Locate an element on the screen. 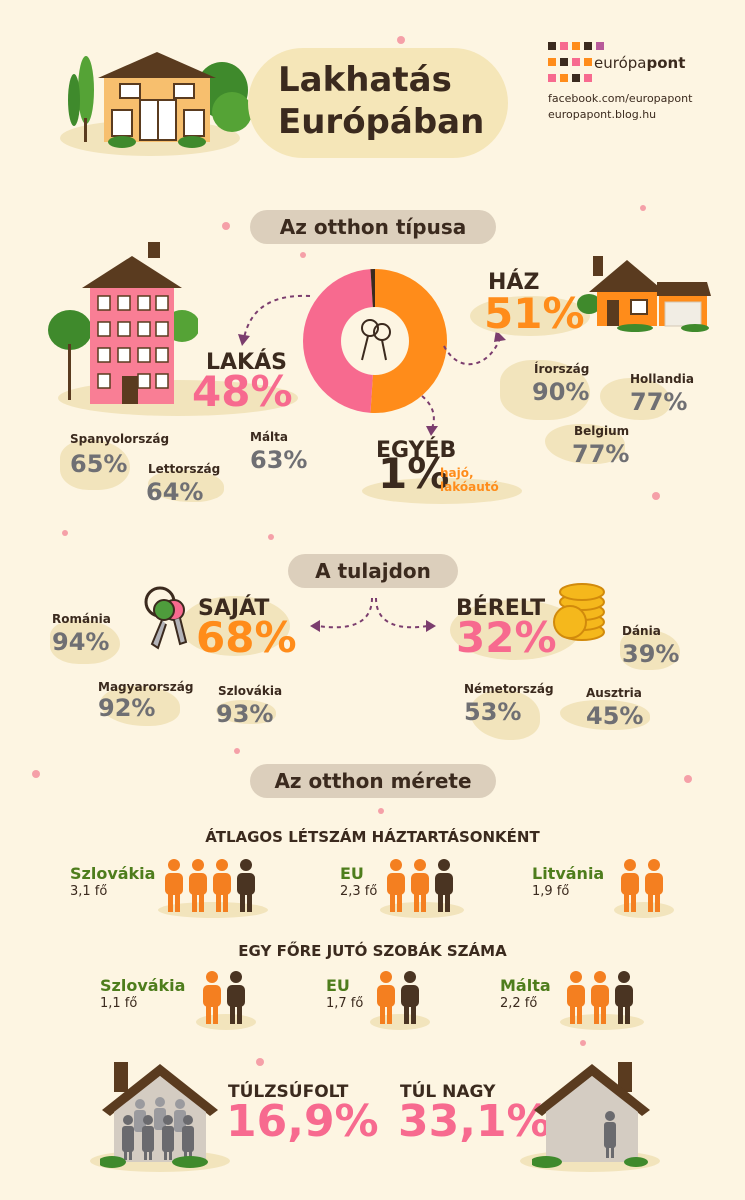 This screenshot has height=1200, width=745. house-label: HÁZ is located at coordinates (514, 282).